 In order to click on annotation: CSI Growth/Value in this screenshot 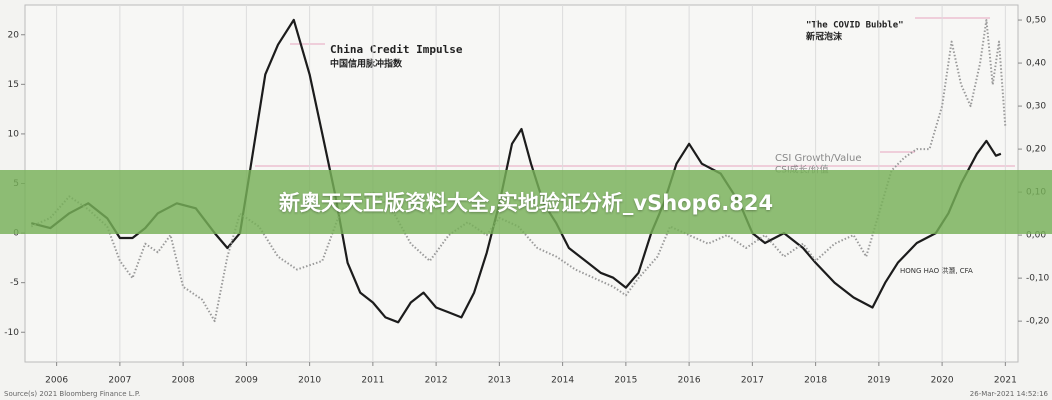, I will do `click(818, 158)`.